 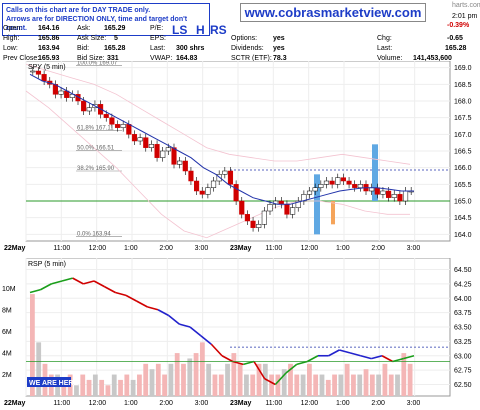 I want to click on vwap-label: VWAP:, so click(x=161, y=58).